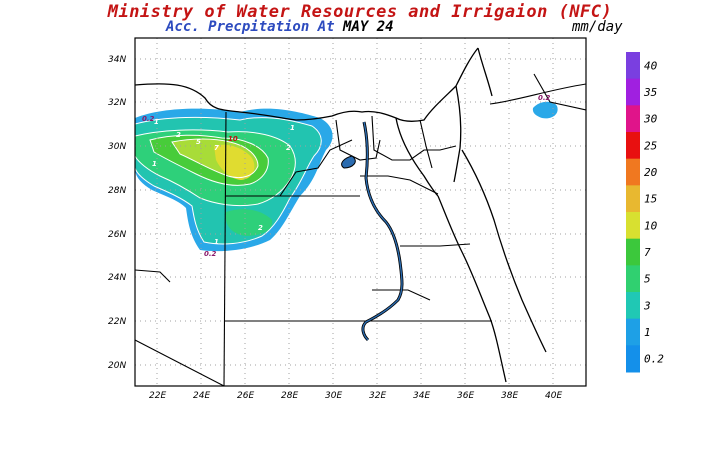 This screenshot has height=450, width=720. What do you see at coordinates (157, 396) in the screenshot?
I see `lon-label: 22E` at bounding box center [157, 396].